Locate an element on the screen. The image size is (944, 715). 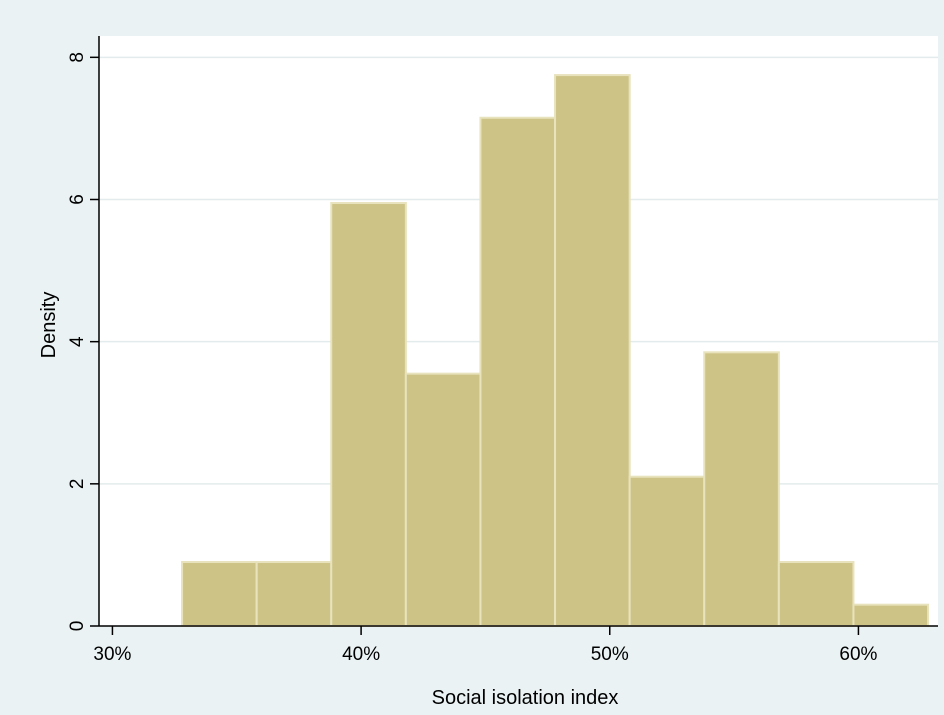
y-tick-label: 6 is located at coordinates (77, 199).